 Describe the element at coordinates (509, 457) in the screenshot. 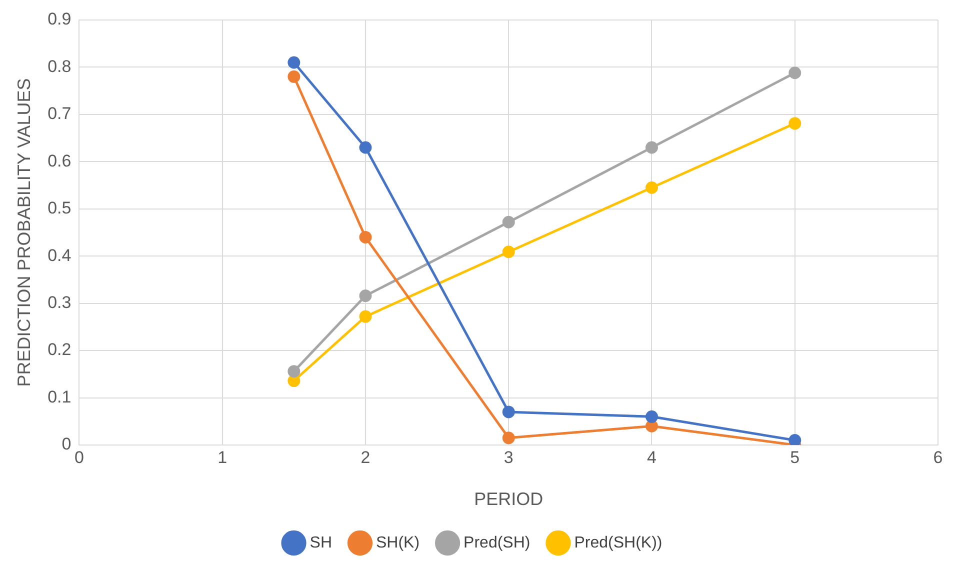

I see `x-tick-label: 3` at that location.